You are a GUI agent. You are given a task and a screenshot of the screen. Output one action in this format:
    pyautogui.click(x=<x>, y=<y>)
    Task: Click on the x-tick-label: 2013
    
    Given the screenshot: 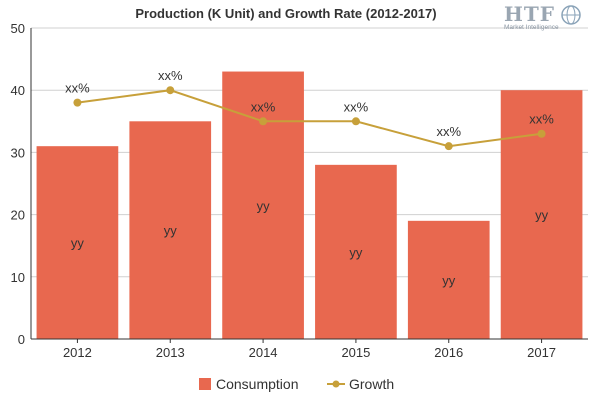 What is the action you would take?
    pyautogui.click(x=170, y=352)
    